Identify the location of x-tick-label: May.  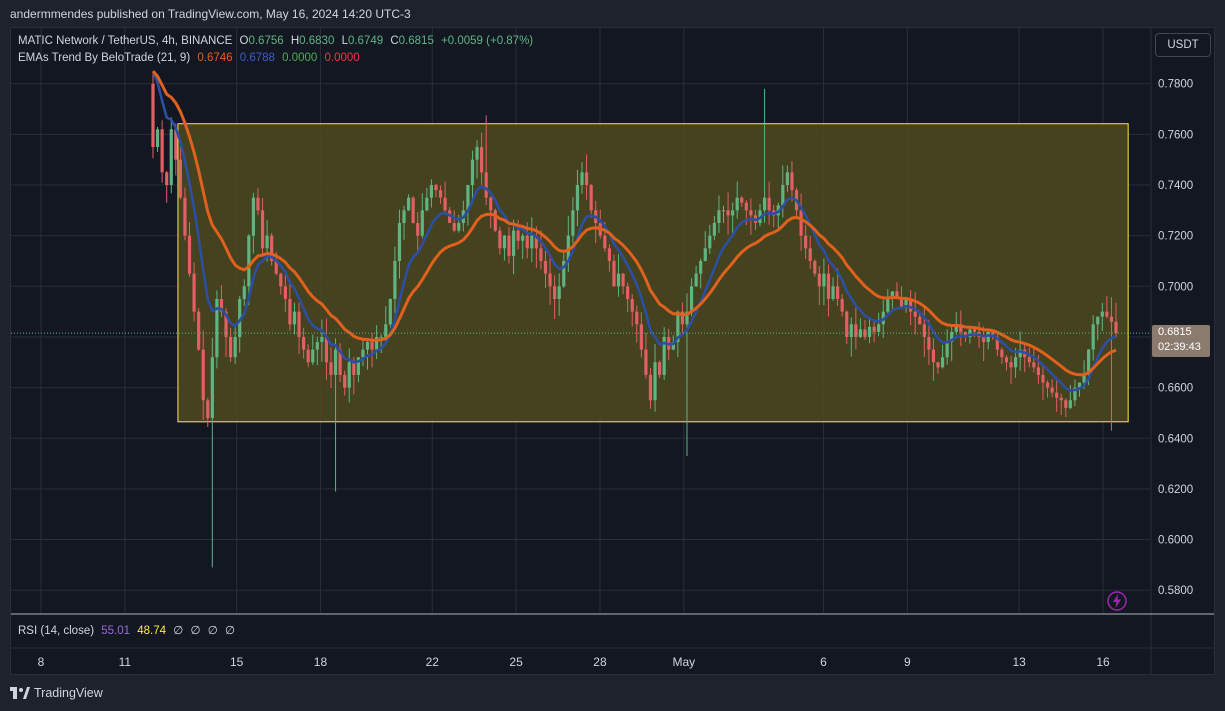
(683, 662).